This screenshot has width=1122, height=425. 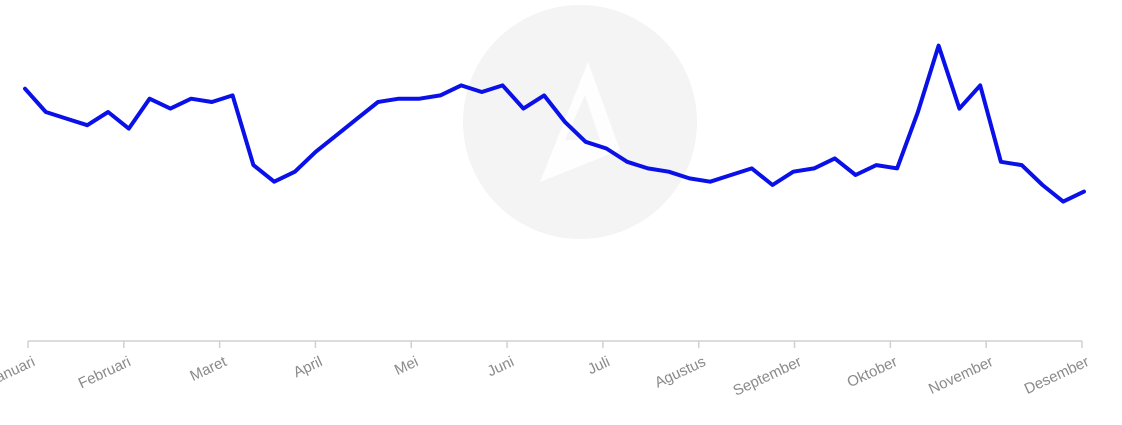 What do you see at coordinates (501, 366) in the screenshot?
I see `x-tick-label: Juni` at bounding box center [501, 366].